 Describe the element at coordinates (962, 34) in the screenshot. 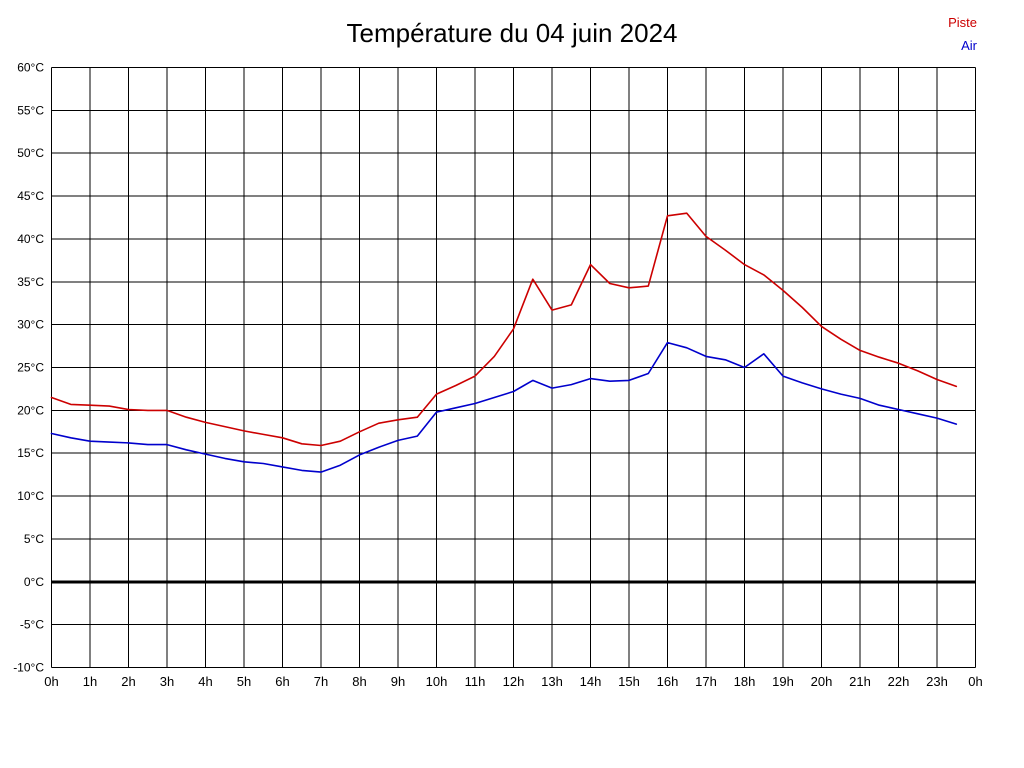

I see `legend: Piste Air` at that location.